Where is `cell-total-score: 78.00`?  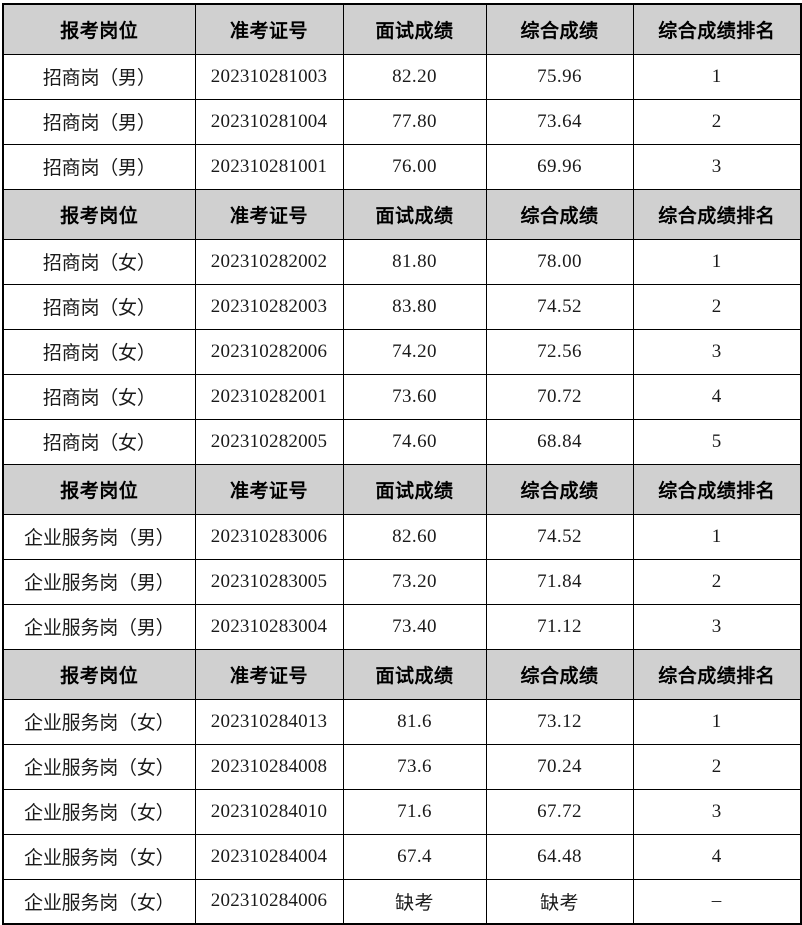 cell-total-score: 78.00 is located at coordinates (559, 261).